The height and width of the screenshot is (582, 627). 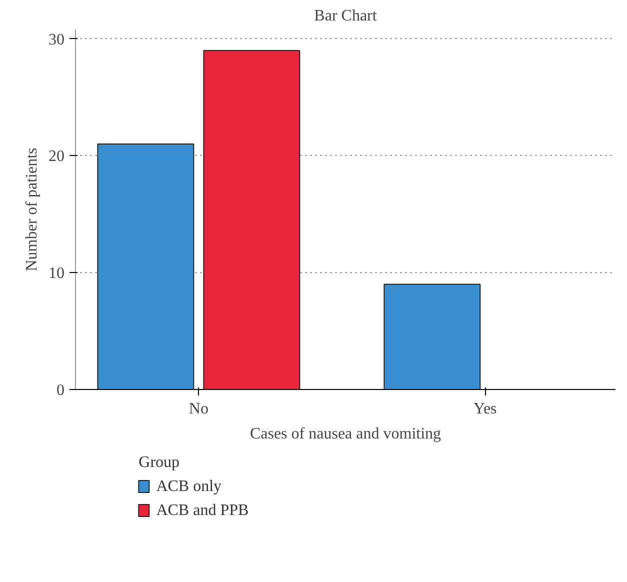 I want to click on chart-title: Bar Chart, so click(x=346, y=16).